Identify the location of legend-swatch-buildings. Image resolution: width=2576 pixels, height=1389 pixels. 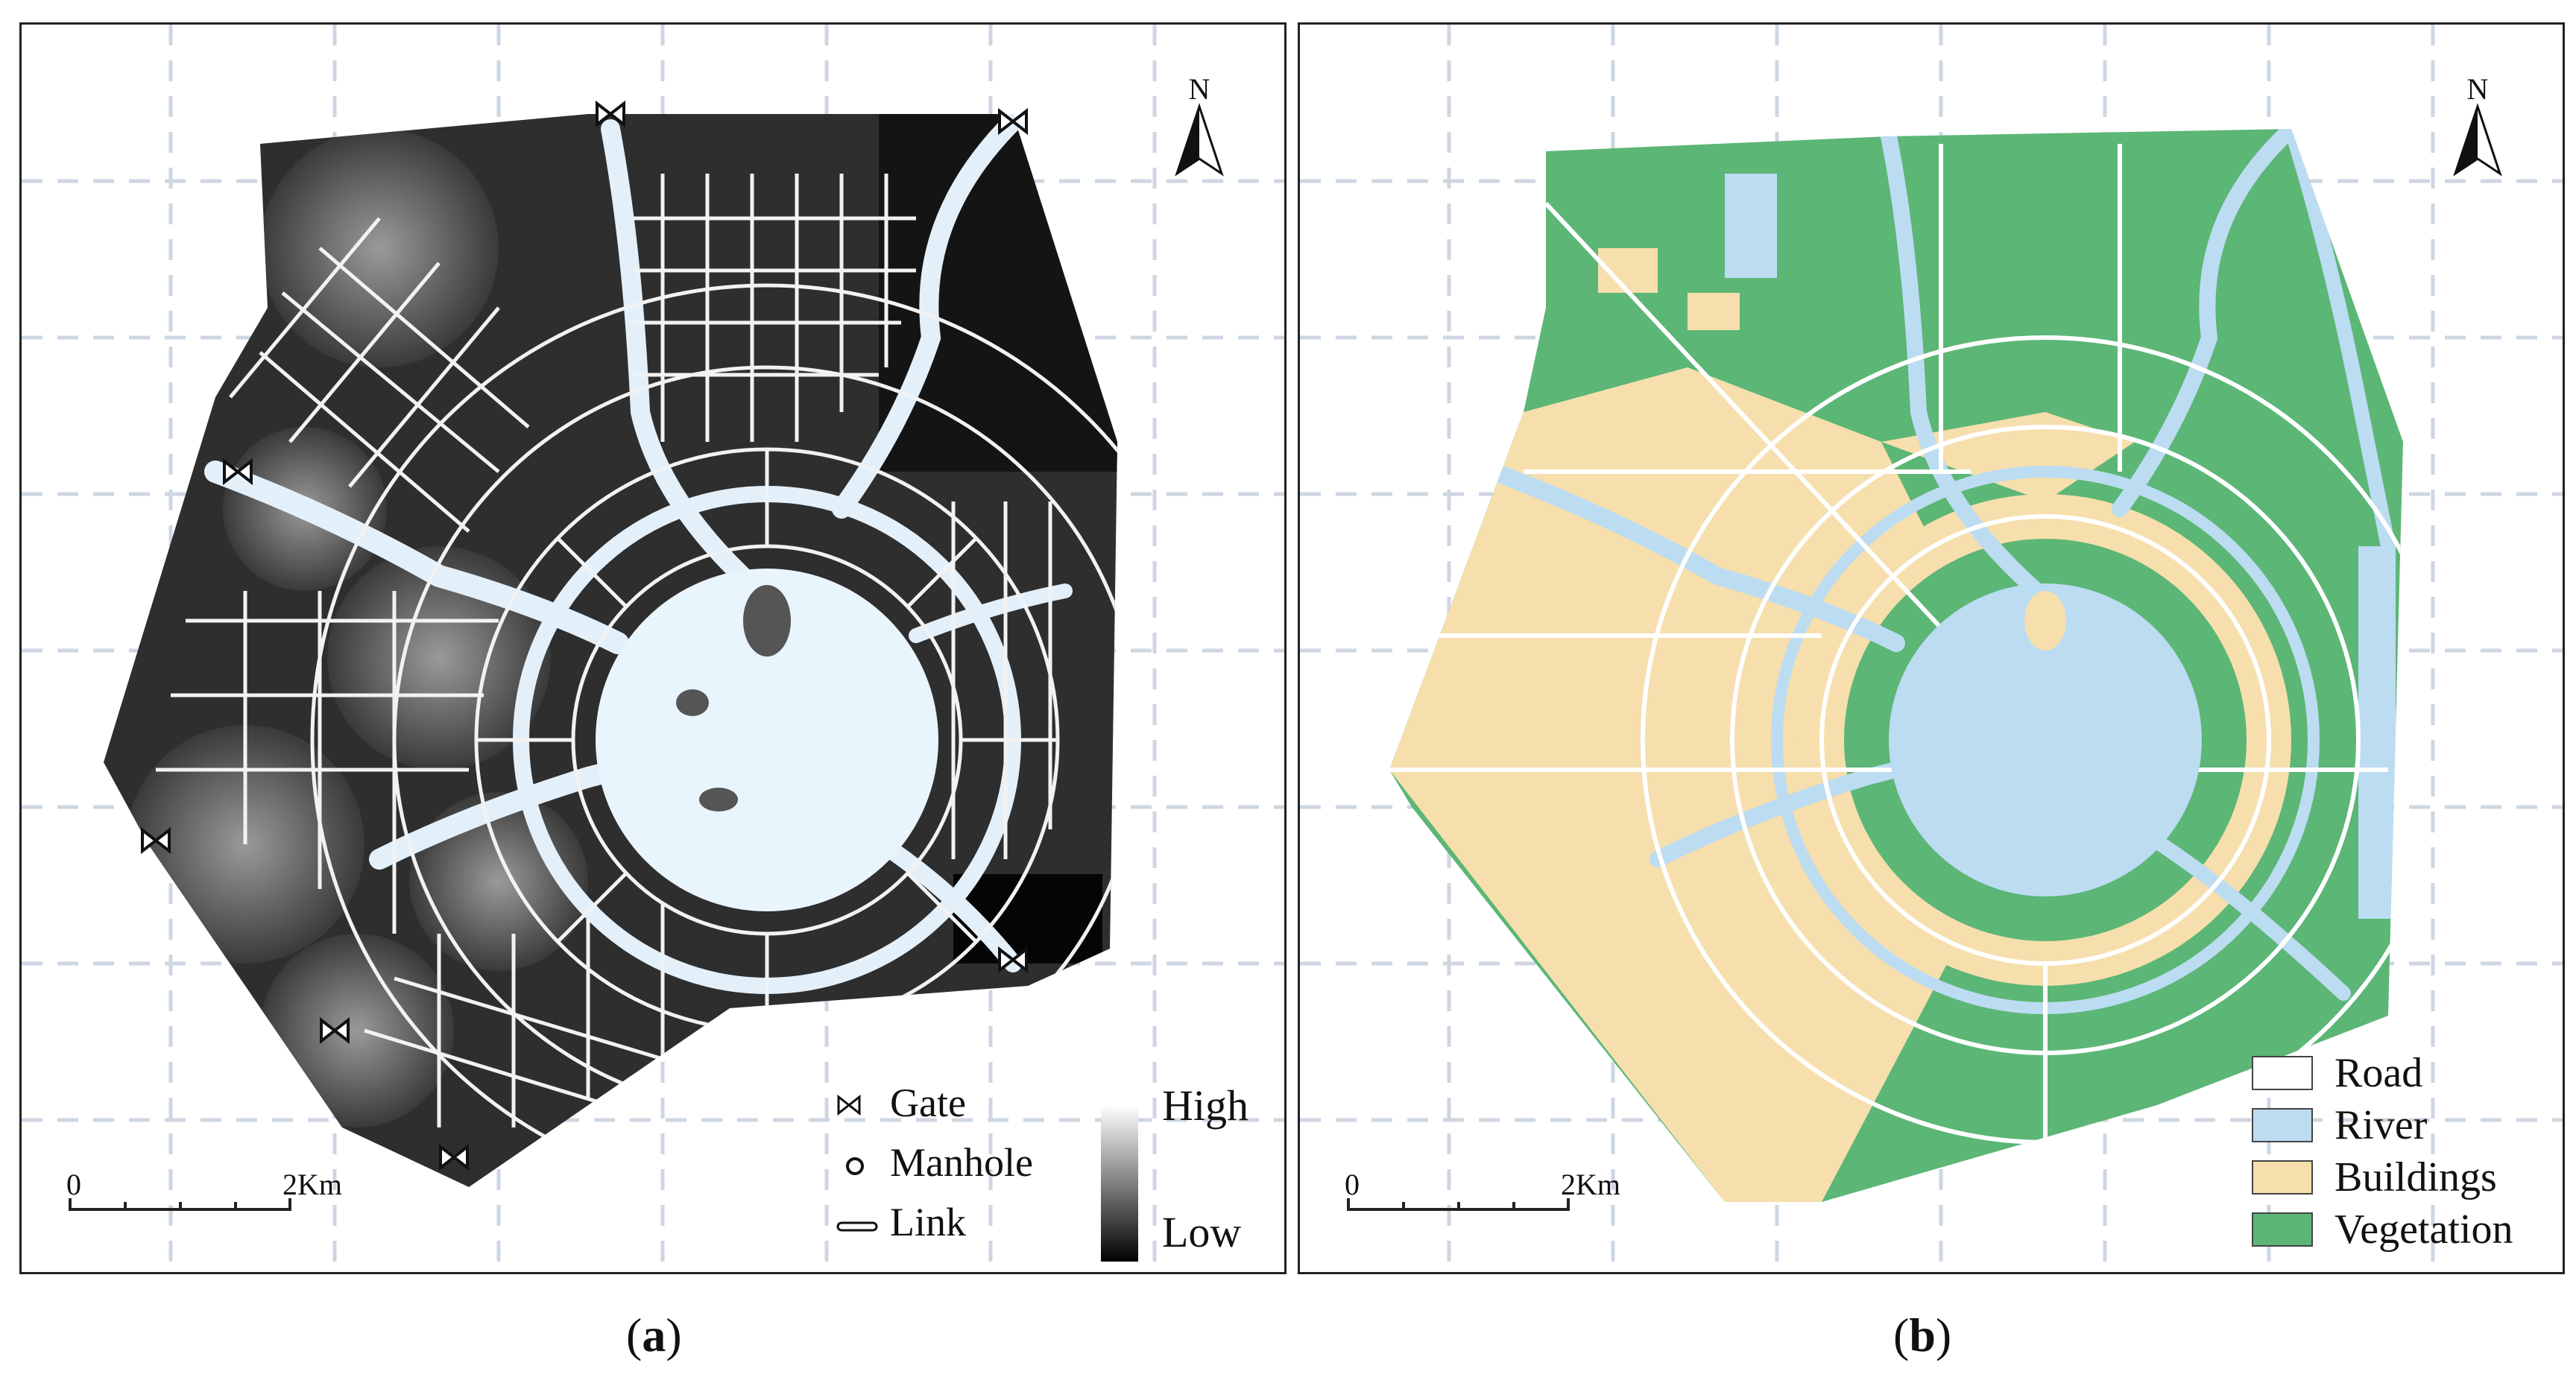
(2282, 1177).